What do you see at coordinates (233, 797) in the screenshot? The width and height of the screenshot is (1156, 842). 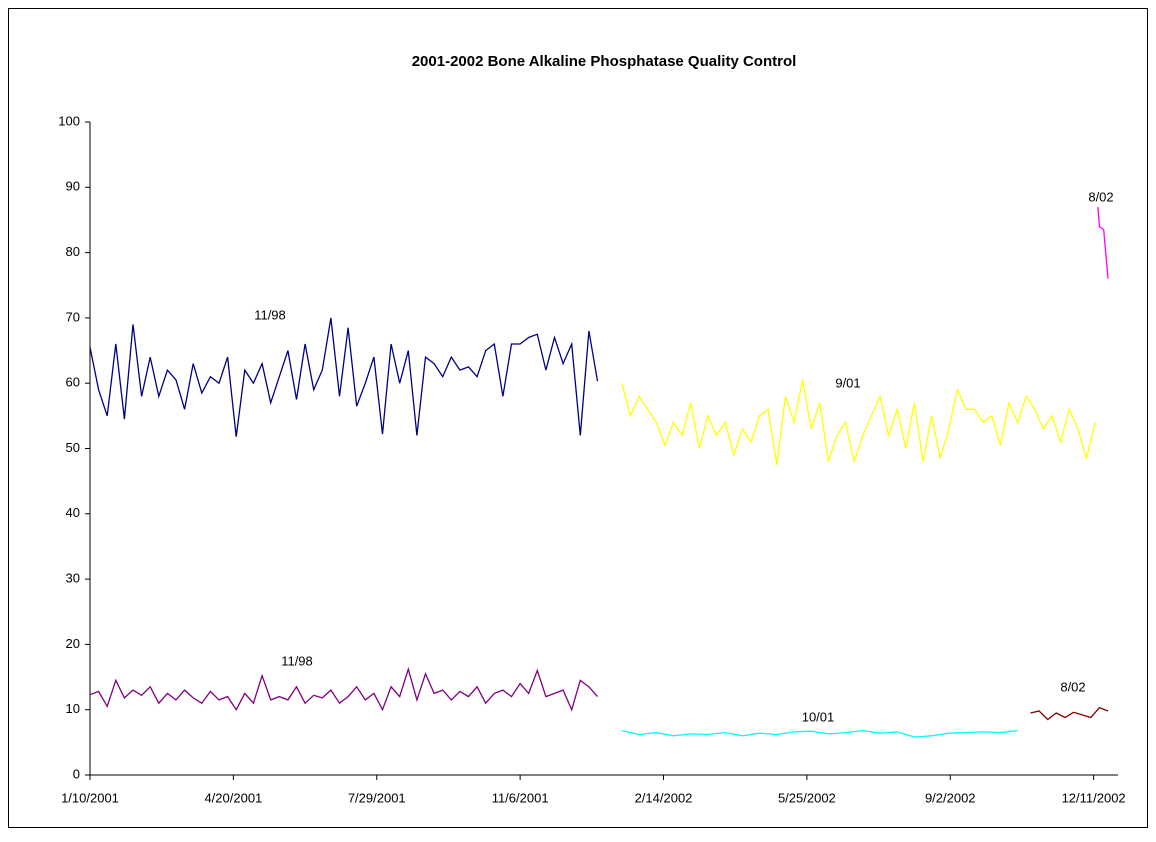 I see `x-tick-label: 4/20/2001` at bounding box center [233, 797].